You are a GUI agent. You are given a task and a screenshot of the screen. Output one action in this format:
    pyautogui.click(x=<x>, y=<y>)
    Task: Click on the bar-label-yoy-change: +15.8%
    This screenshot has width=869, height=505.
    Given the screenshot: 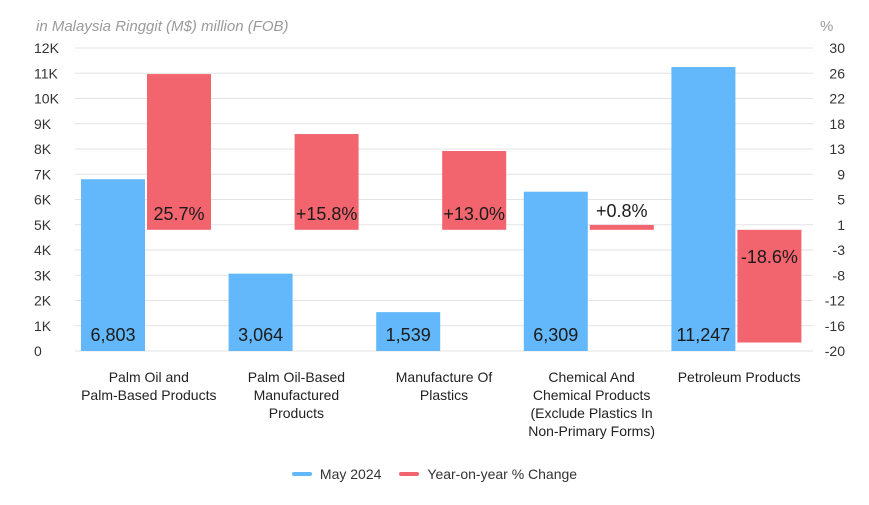 What is the action you would take?
    pyautogui.click(x=327, y=214)
    